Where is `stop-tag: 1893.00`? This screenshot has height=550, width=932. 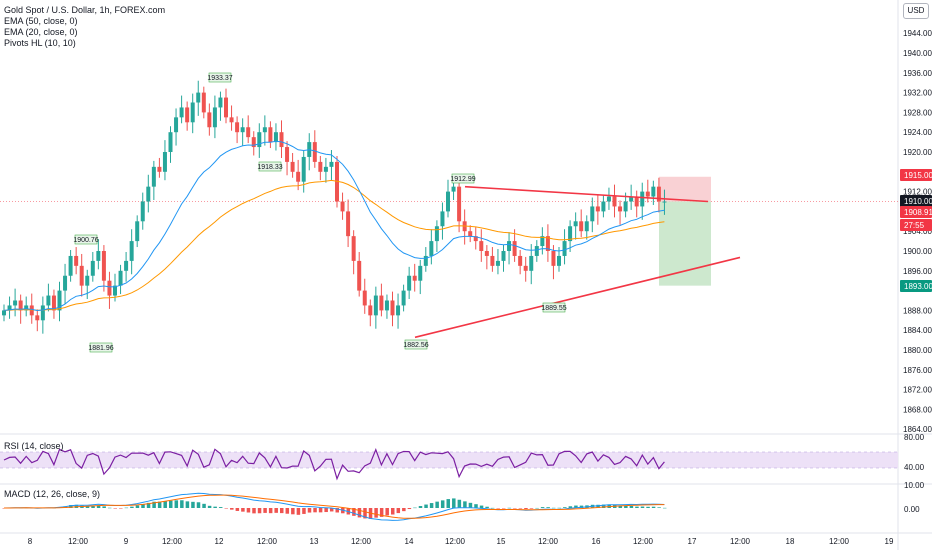
stop-tag: 1893.00 is located at coordinates (916, 286).